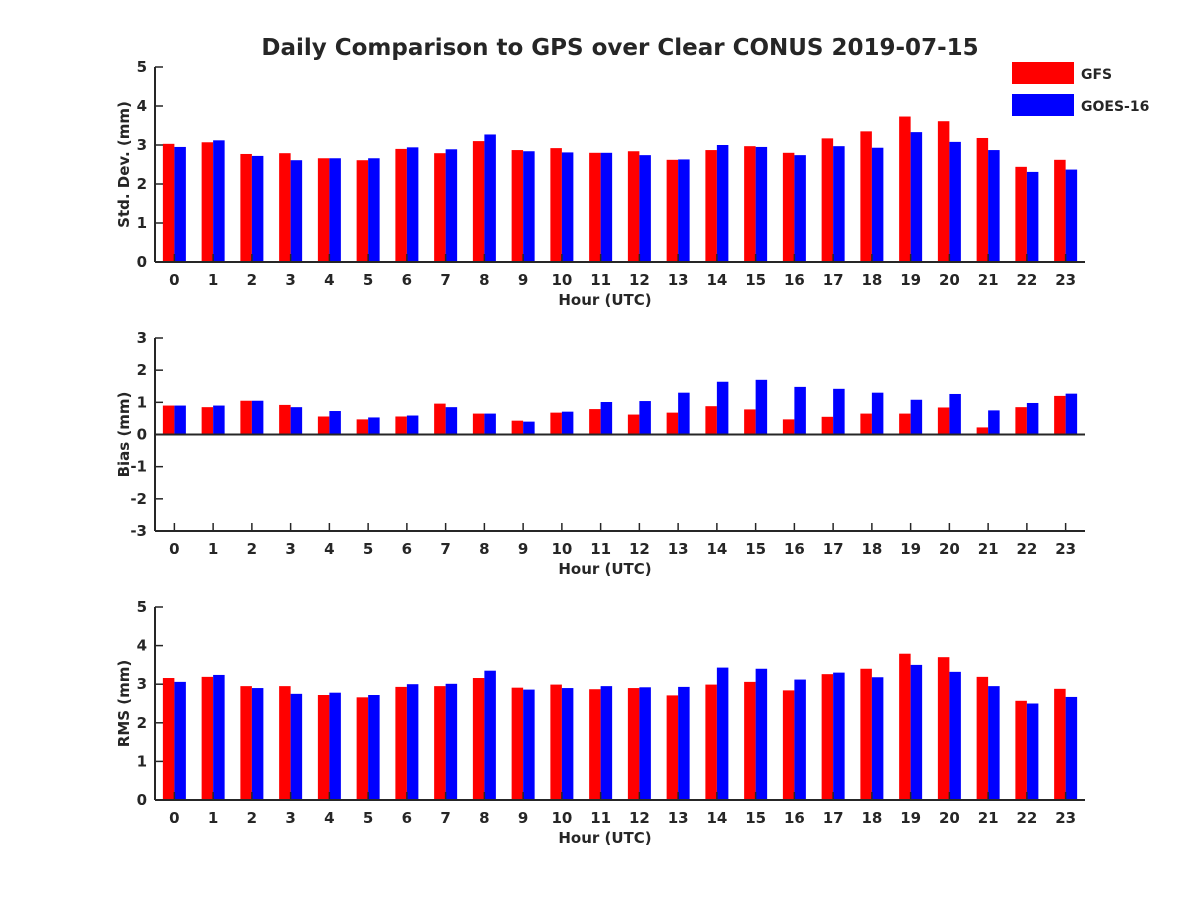 This screenshot has height=900, width=1200. Describe the element at coordinates (561, 280) in the screenshot. I see `x-tick-label: 10` at that location.